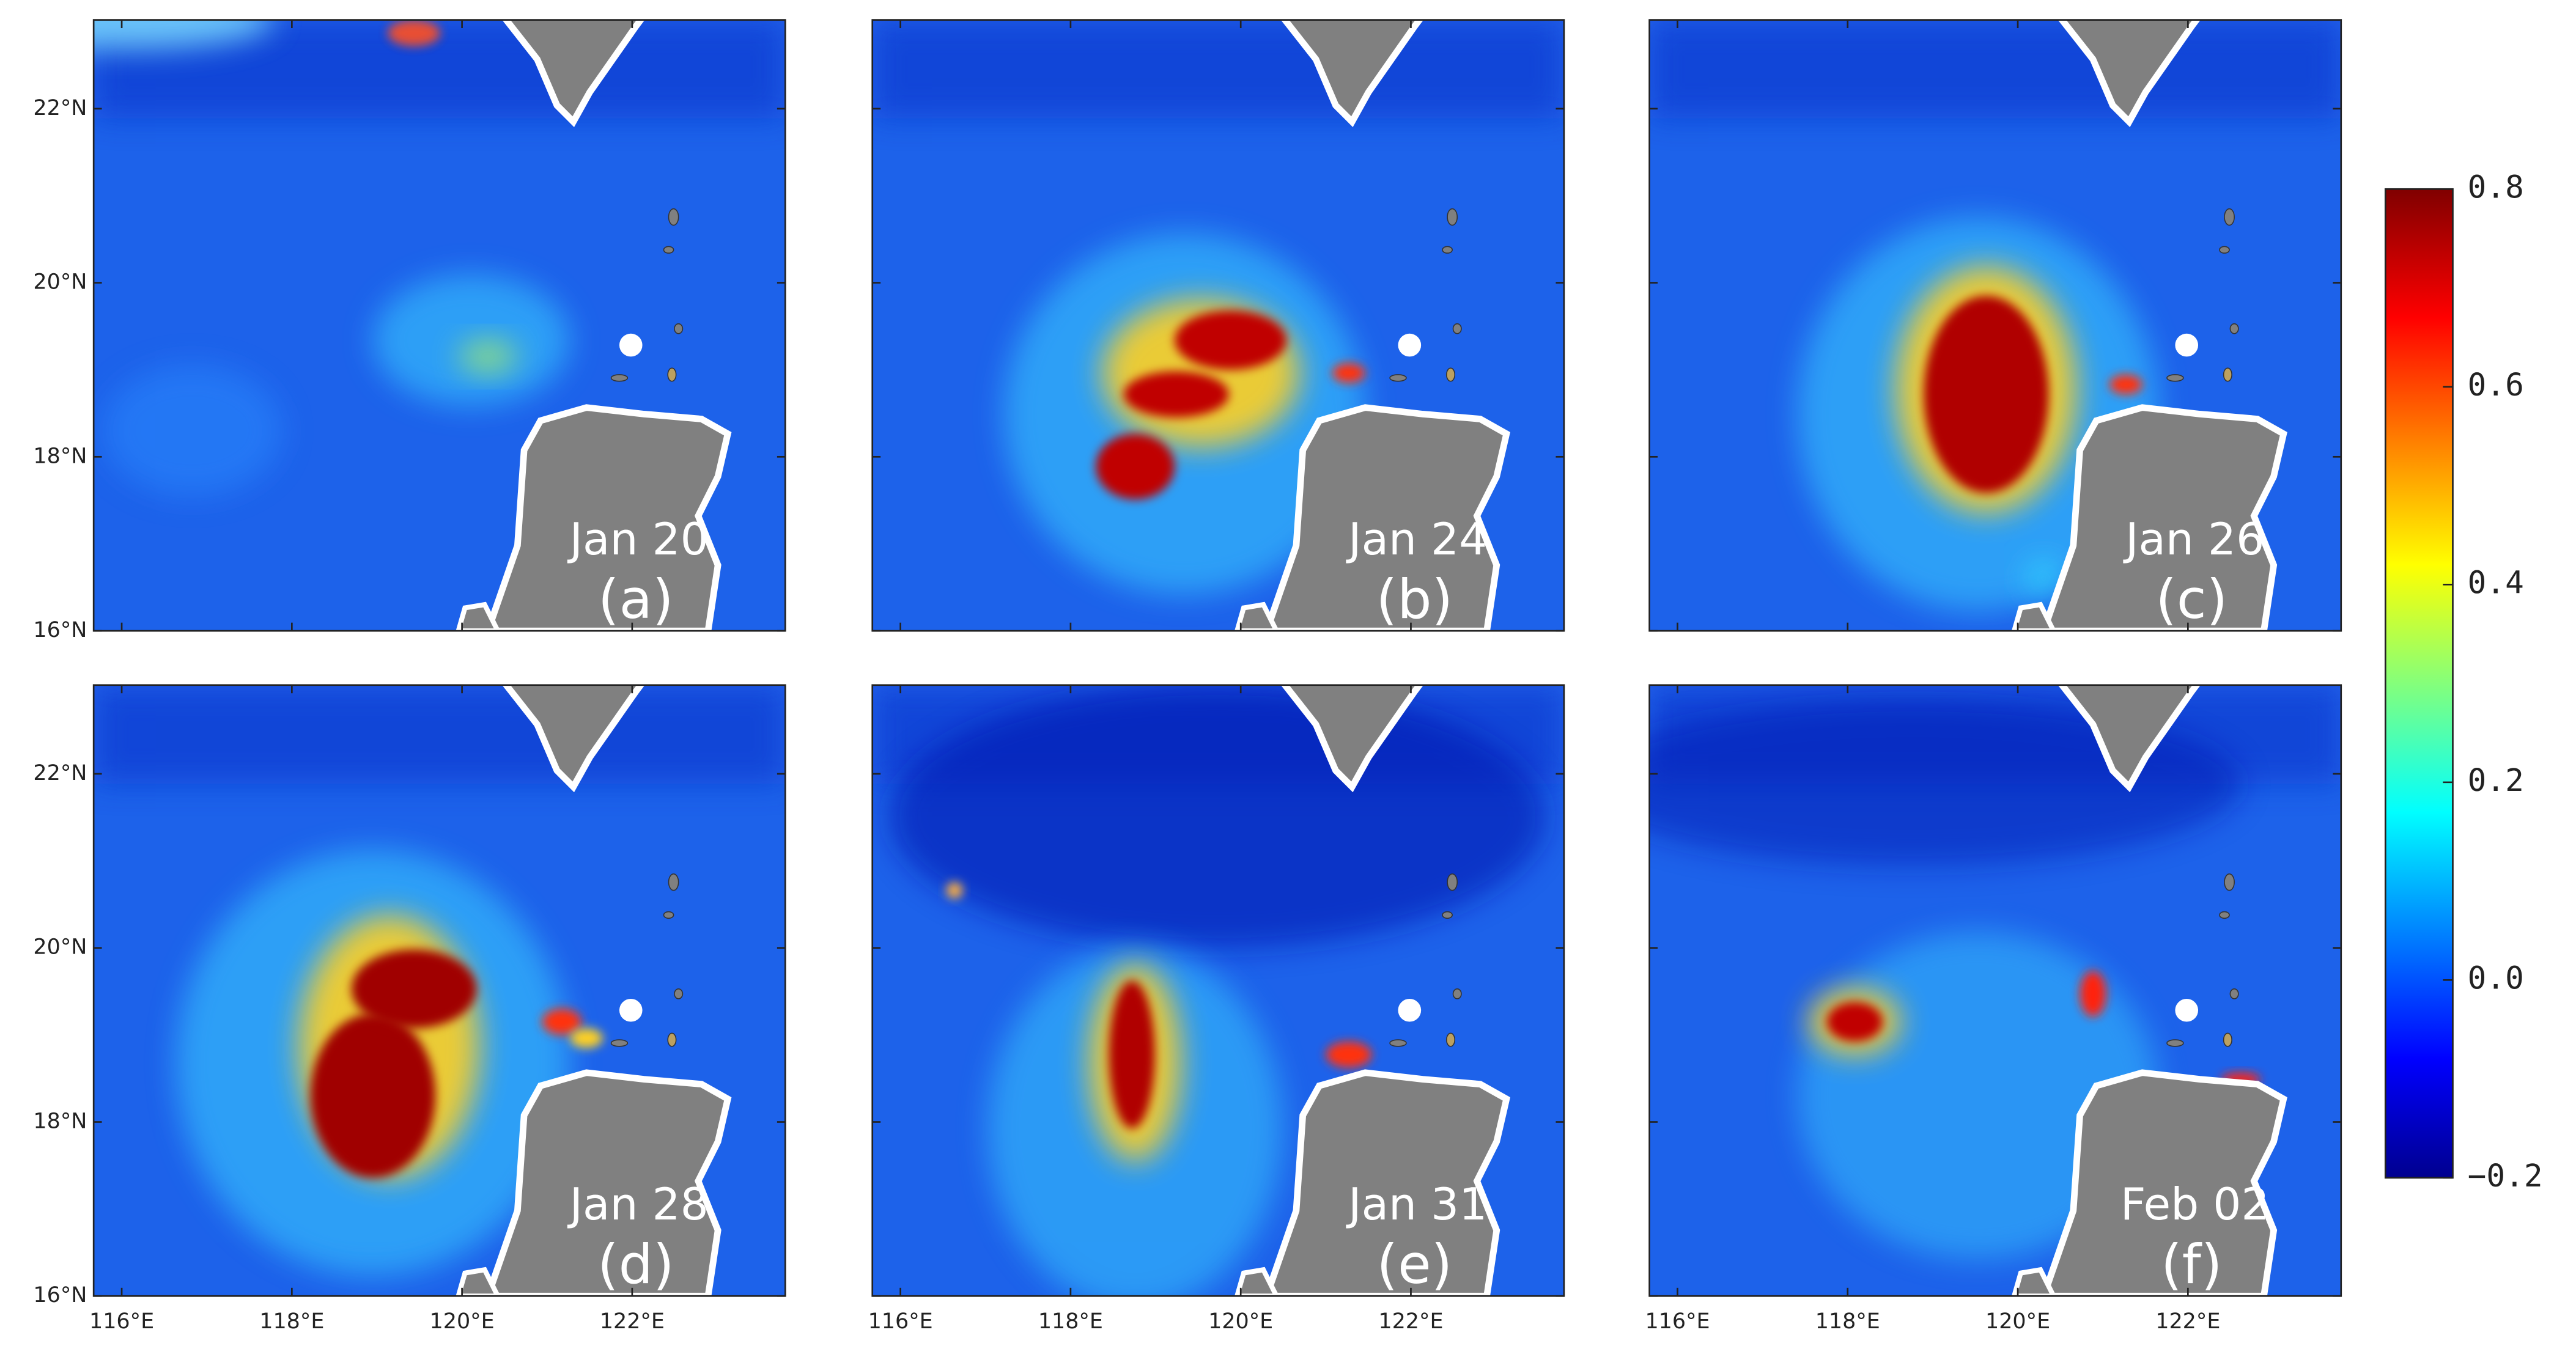  What do you see at coordinates (2496, 781) in the screenshot?
I see `colorbar-tick-label: 0.2` at bounding box center [2496, 781].